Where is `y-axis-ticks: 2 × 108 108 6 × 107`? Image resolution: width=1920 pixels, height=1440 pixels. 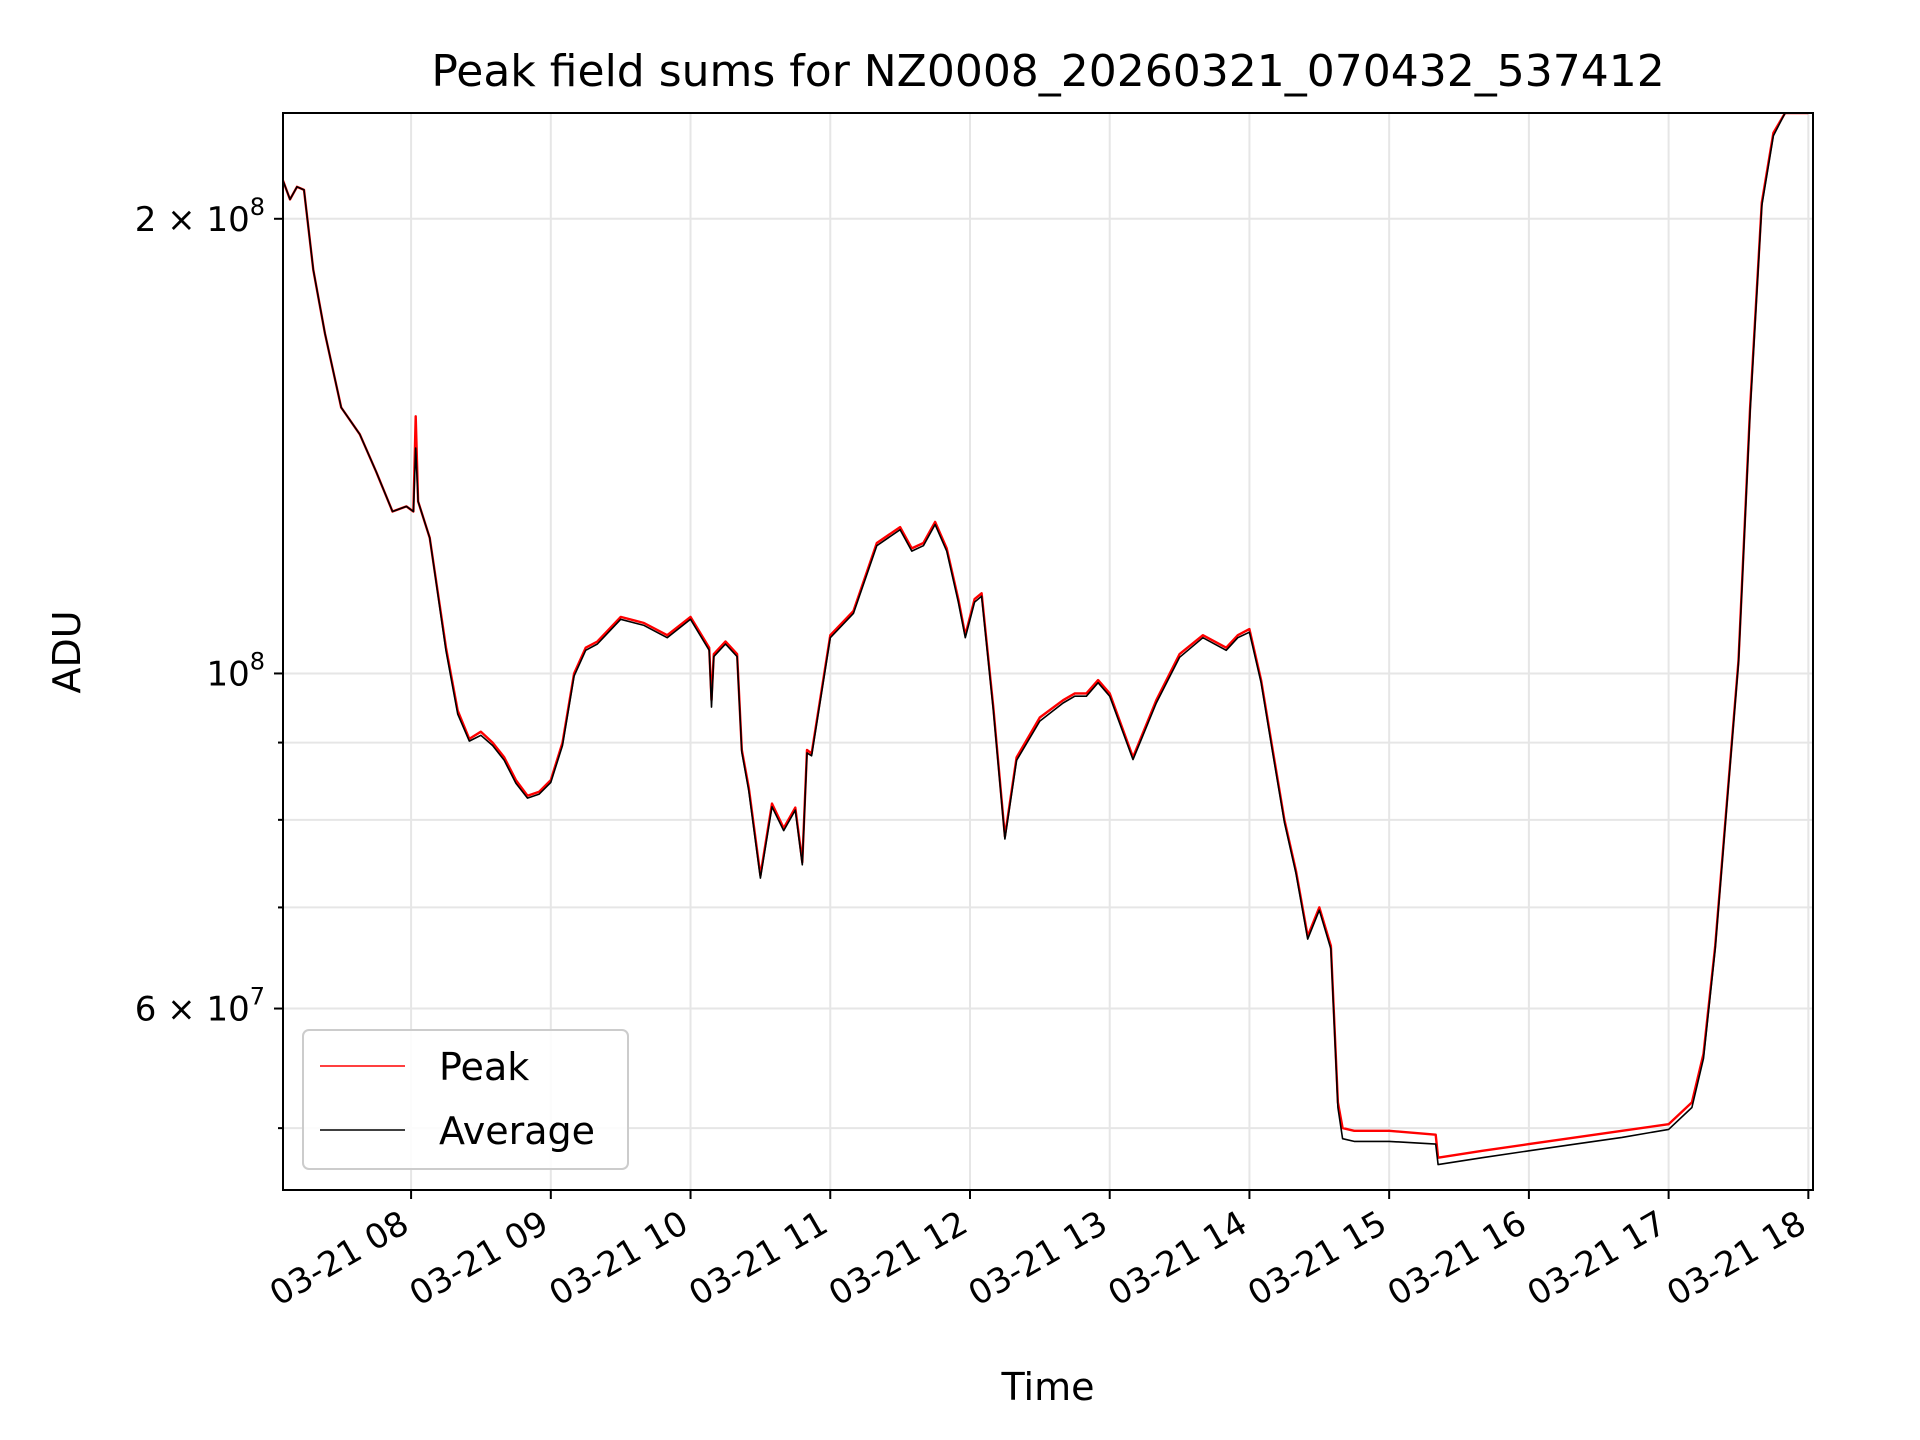 y-axis-ticks: 2 × 108 108 6 × 107 is located at coordinates (209, 661).